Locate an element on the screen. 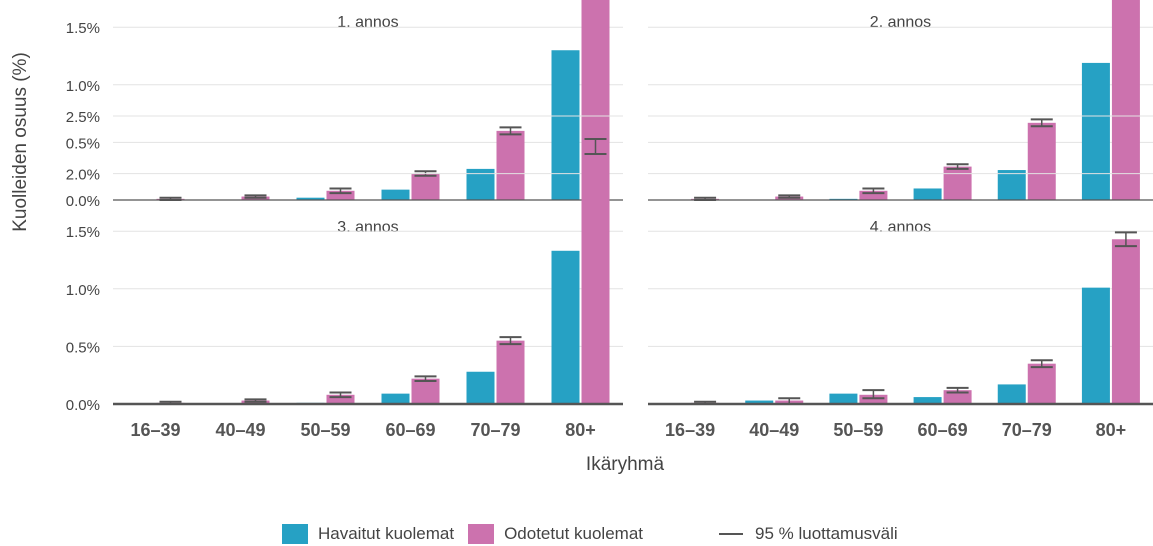 This screenshot has width=1153, height=546. legend-ci-line is located at coordinates (731, 534).